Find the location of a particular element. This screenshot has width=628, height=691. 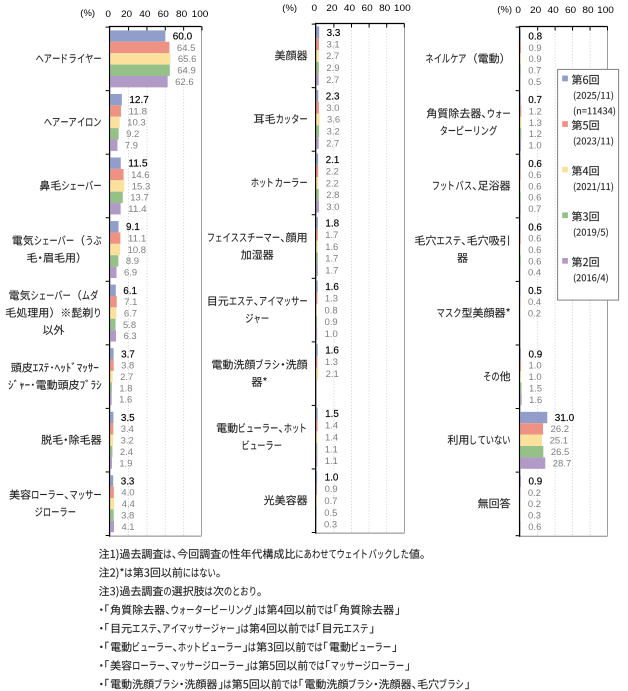

svg-text: 6.9 is located at coordinates (130, 273).